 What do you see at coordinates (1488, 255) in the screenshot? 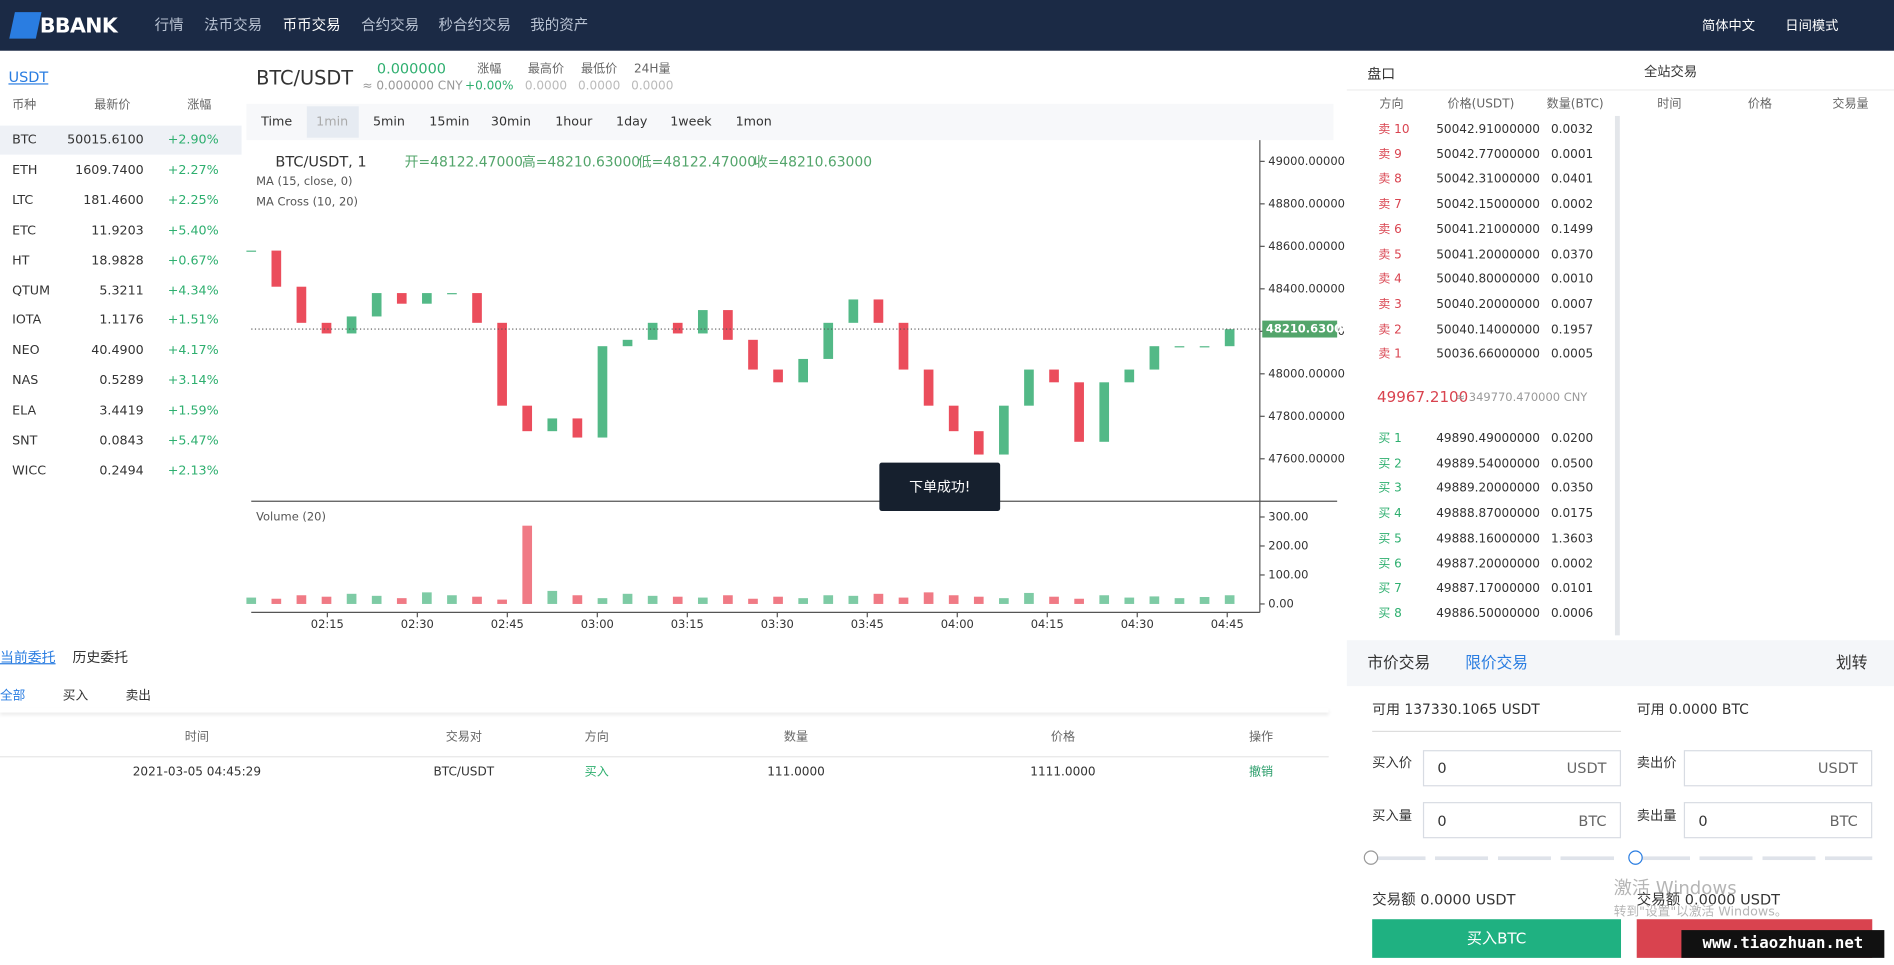
I see `book-price: 50041.20000000` at bounding box center [1488, 255].